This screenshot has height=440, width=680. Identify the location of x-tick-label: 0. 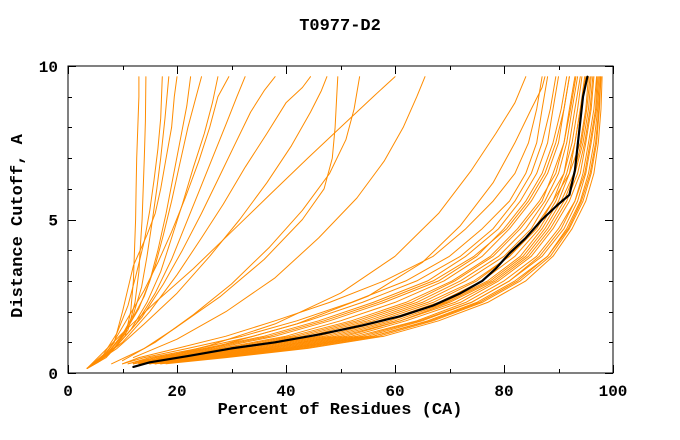
(68, 392).